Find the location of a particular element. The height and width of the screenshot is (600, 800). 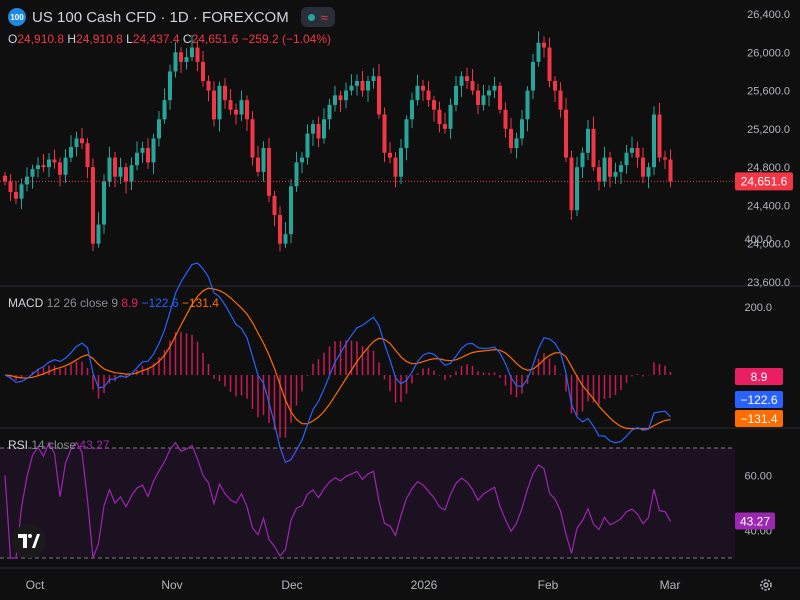

last-price-label: 24,651.6 is located at coordinates (764, 181).